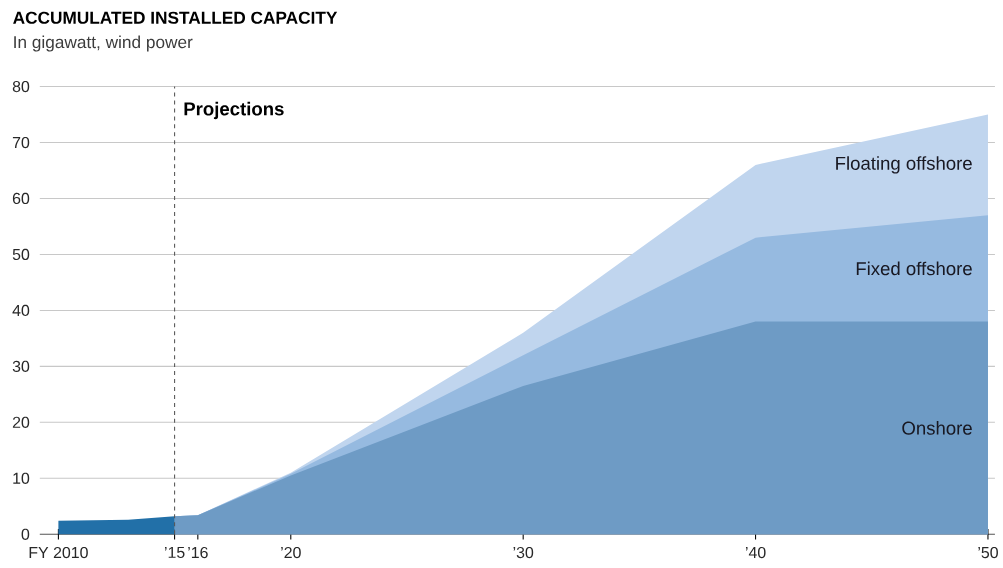  Describe the element at coordinates (175, 17) in the screenshot. I see `chart-title: ACCUMULATED INSTALLED CAPACITY` at that location.